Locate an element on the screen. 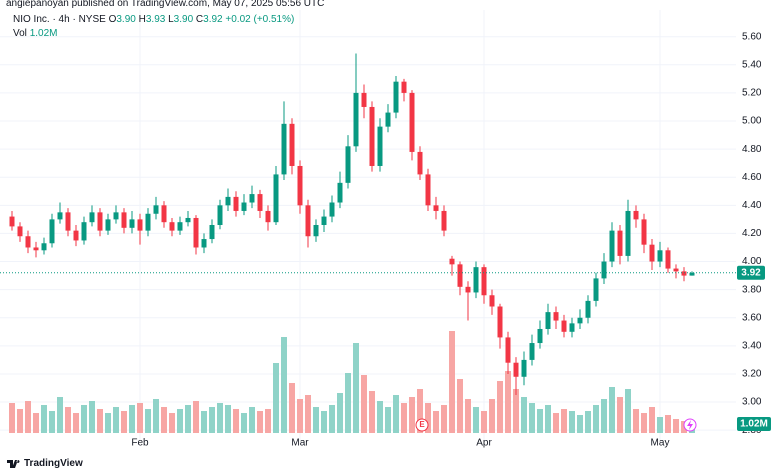 The width and height of the screenshot is (780, 470). y-tick-label: 3.20 is located at coordinates (752, 374).